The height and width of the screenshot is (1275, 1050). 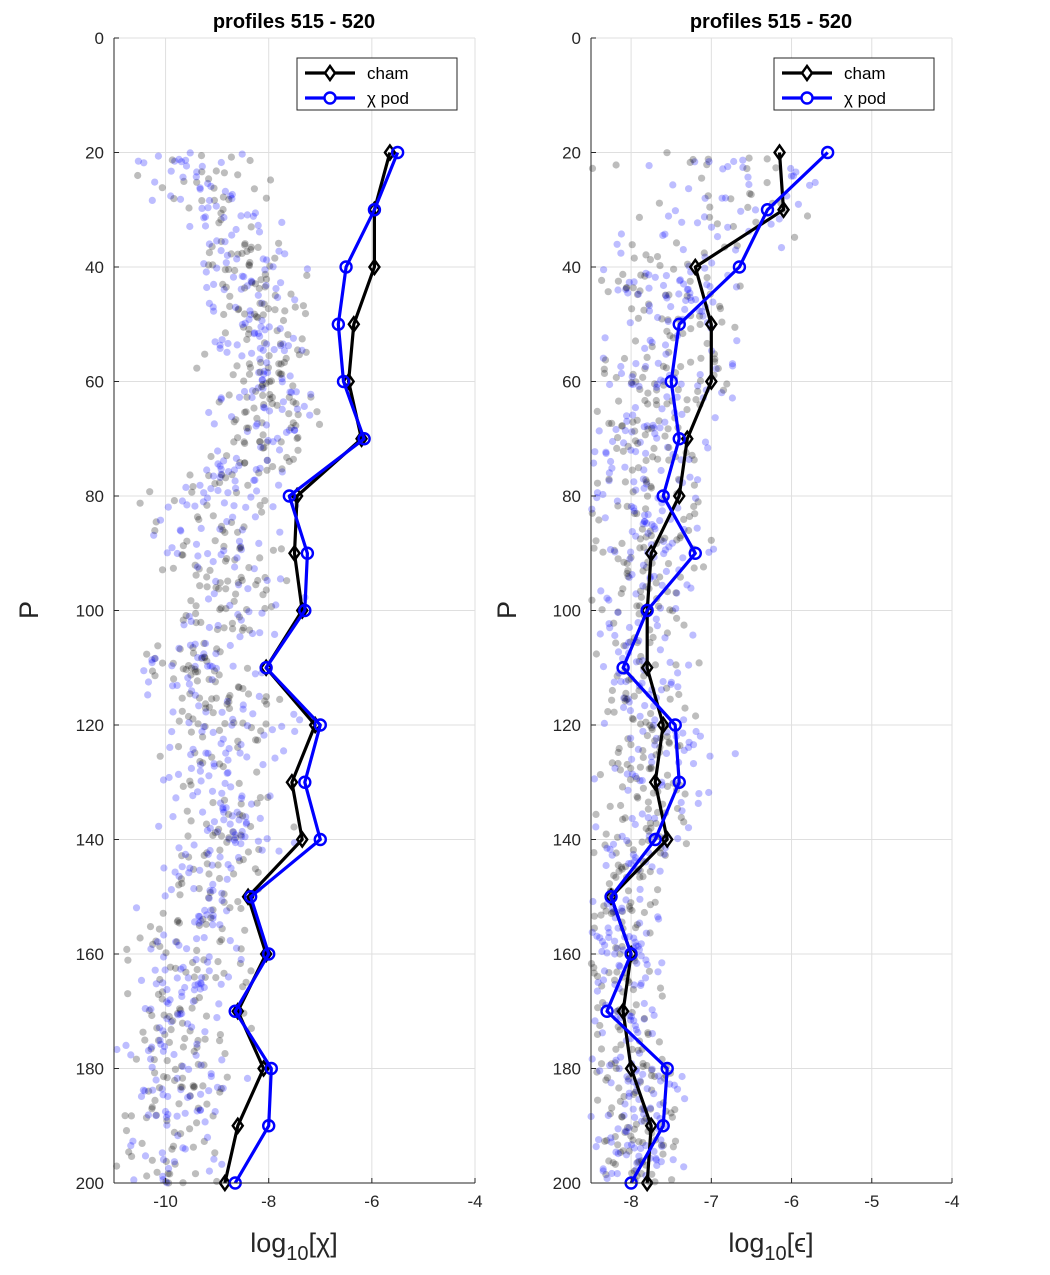 What do you see at coordinates (474, 1201) in the screenshot?
I see `x-tick-label: -4` at bounding box center [474, 1201].